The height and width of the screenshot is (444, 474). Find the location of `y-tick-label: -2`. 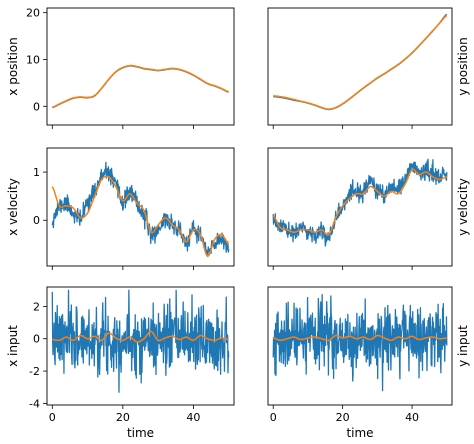

y-tick-label: -2 is located at coordinates (34, 371).